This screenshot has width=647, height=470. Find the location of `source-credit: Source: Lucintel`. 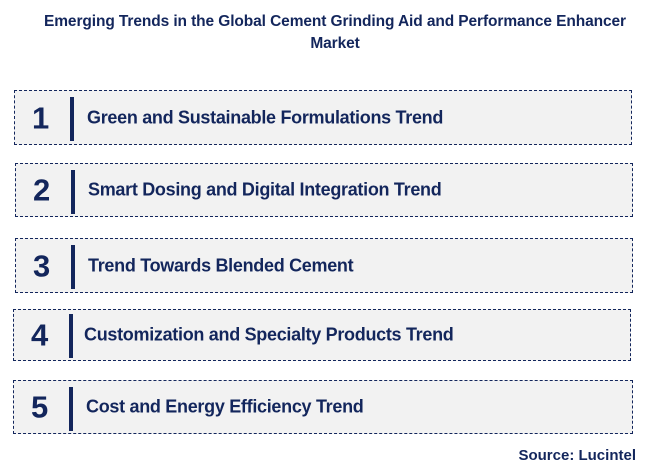

source-credit: Source: Lucintel is located at coordinates (577, 455).